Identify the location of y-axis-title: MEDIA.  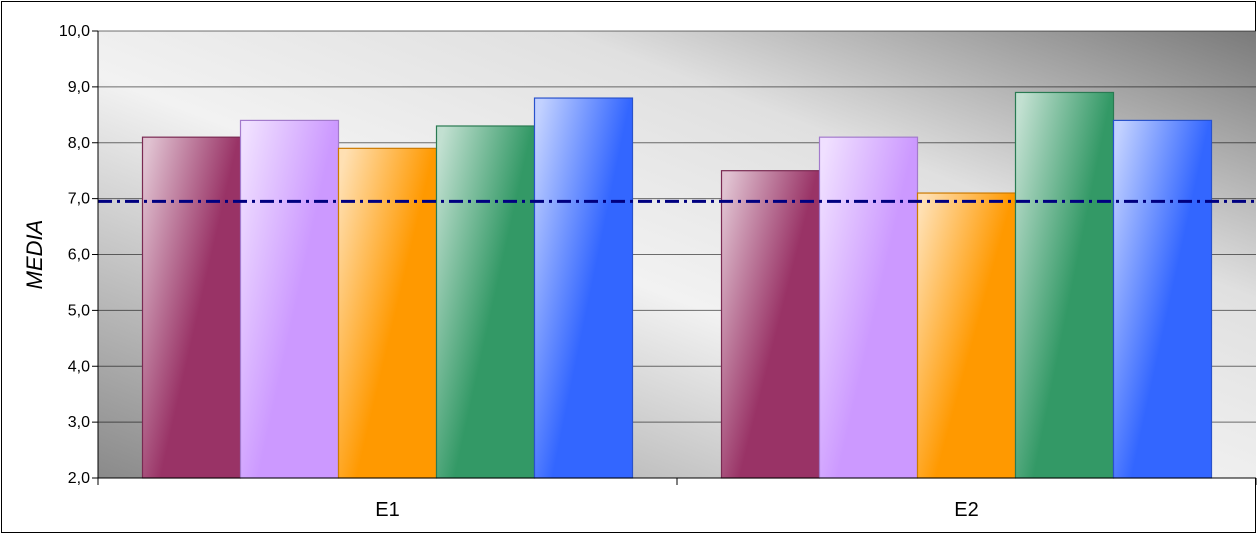
(34, 255).